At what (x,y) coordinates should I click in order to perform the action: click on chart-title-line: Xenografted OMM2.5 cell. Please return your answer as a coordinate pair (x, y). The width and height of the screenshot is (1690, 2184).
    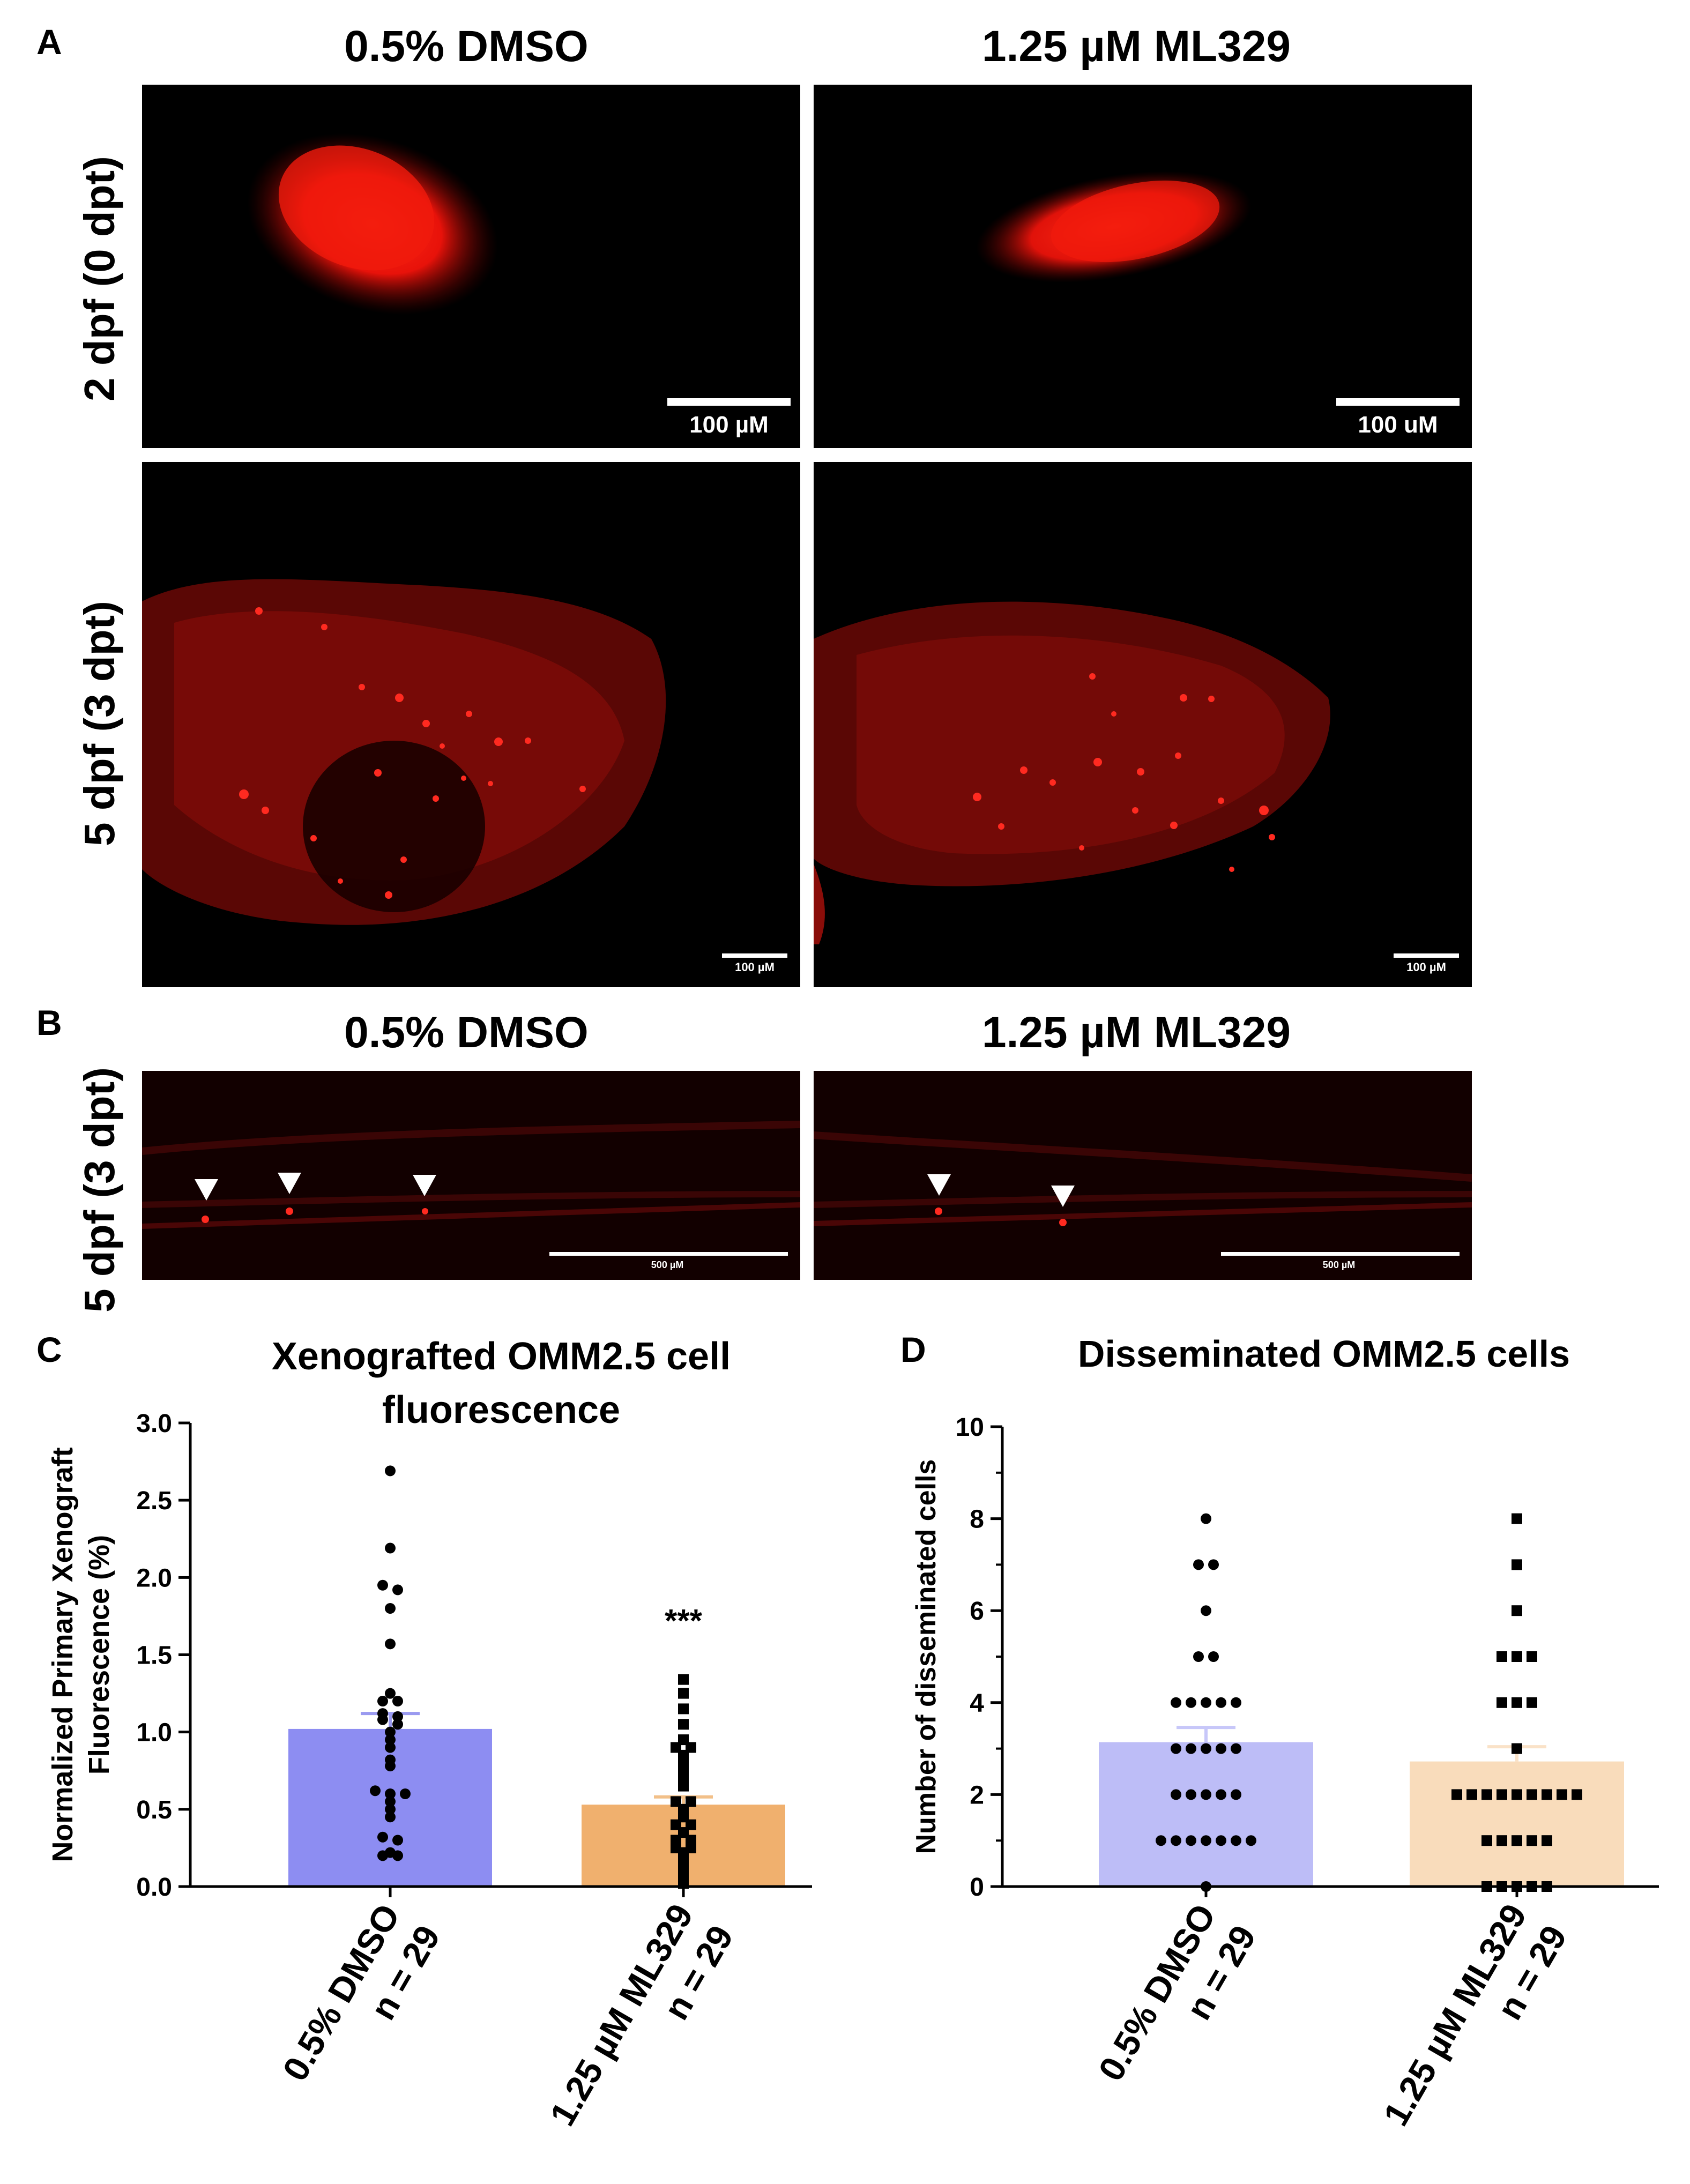
    Looking at the image, I should click on (502, 1357).